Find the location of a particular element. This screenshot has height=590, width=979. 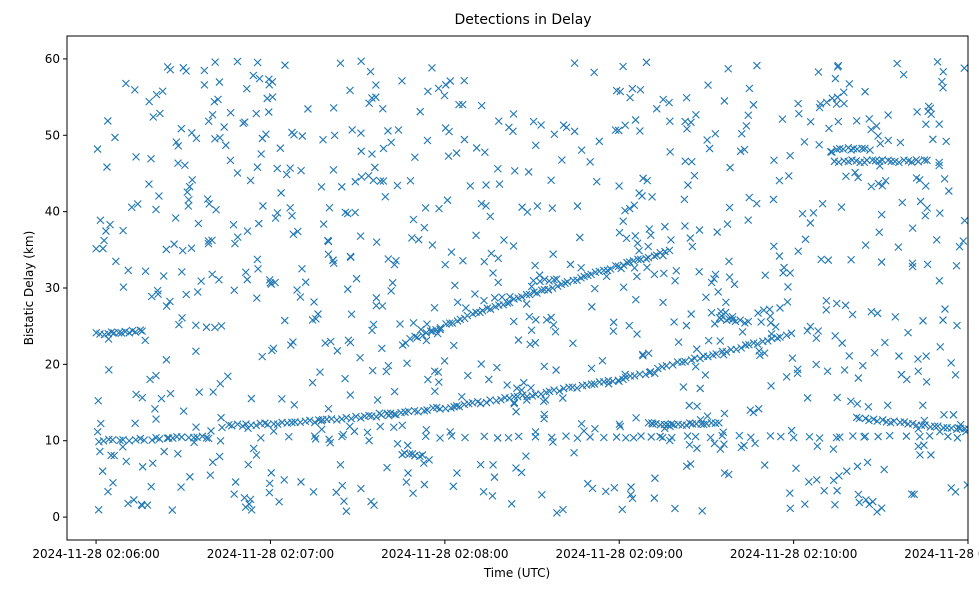

detection-point-track-late-high is located at coordinates (791, 333).